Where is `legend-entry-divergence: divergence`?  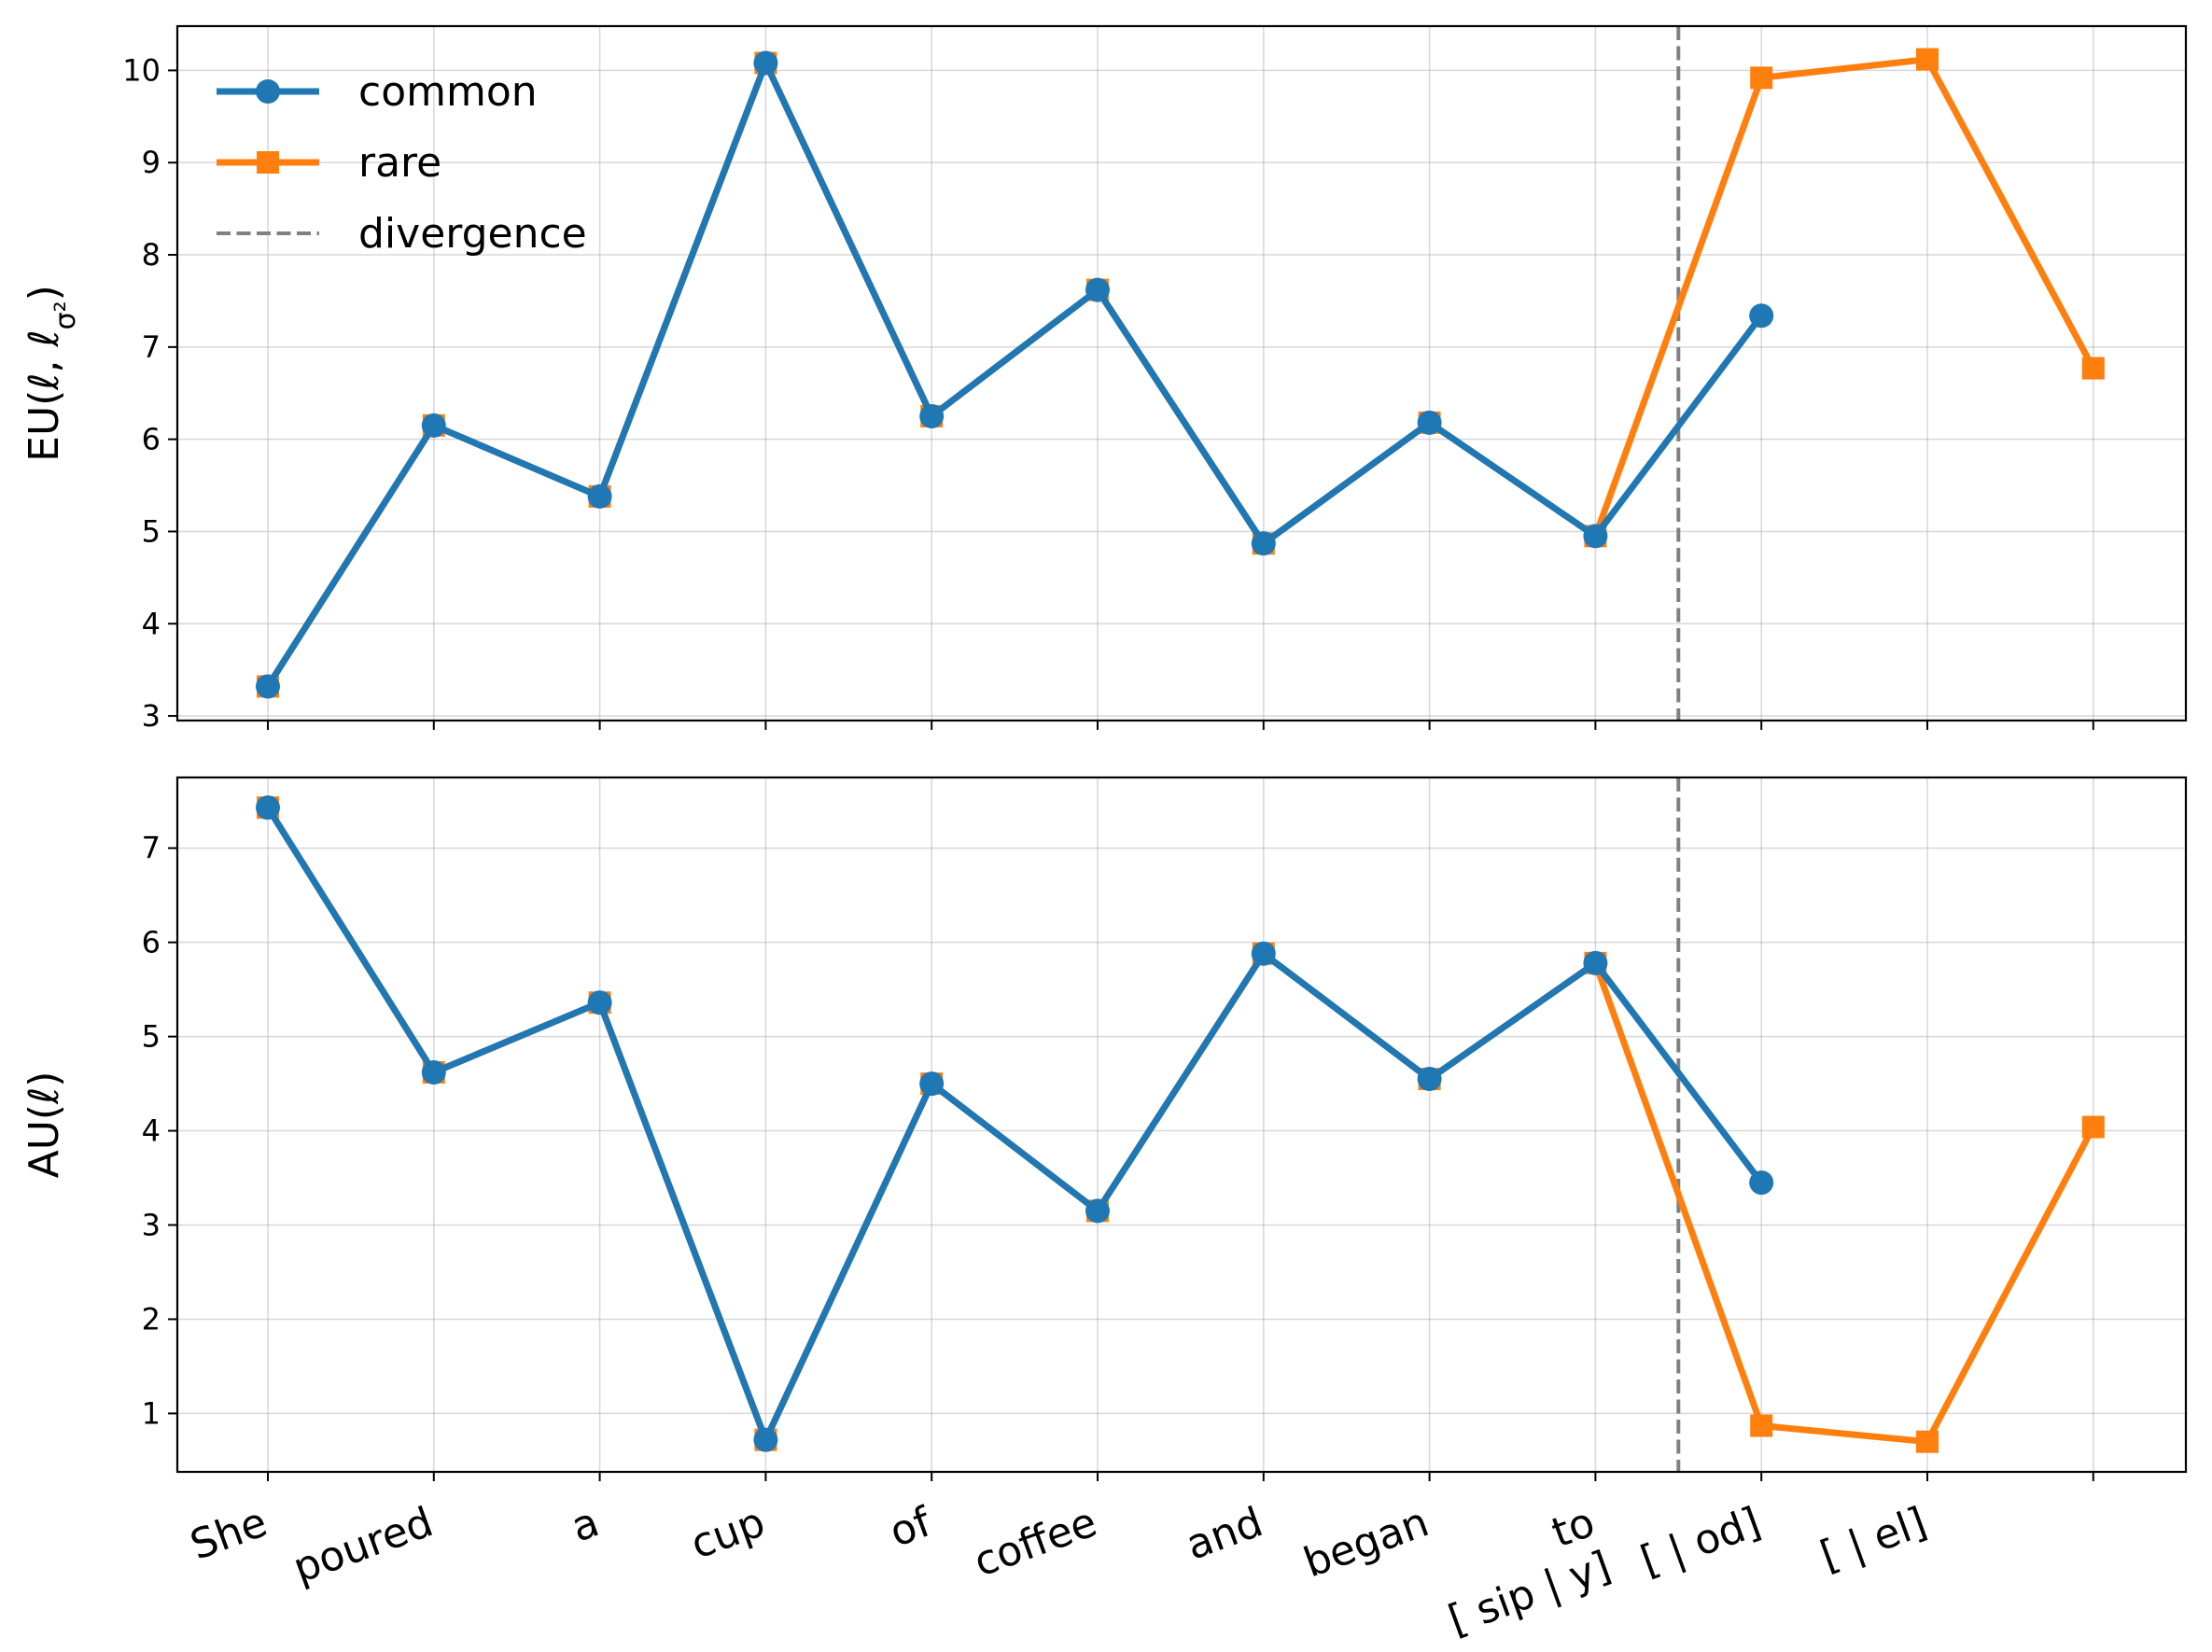
legend-entry-divergence: divergence is located at coordinates (402, 234).